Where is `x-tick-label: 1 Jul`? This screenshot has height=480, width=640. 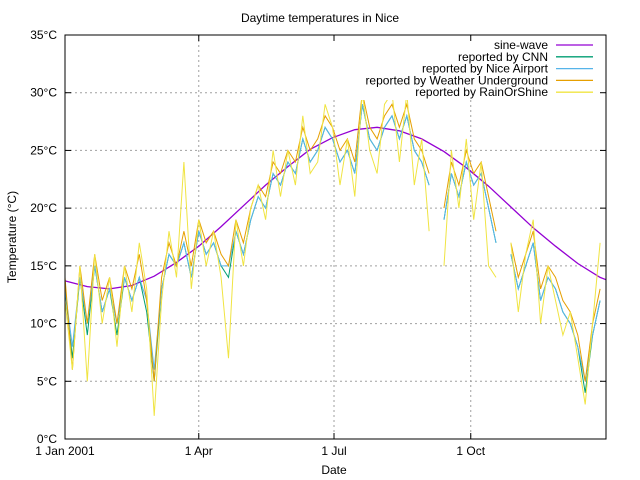 x-tick-label: 1 Jul is located at coordinates (333, 451).